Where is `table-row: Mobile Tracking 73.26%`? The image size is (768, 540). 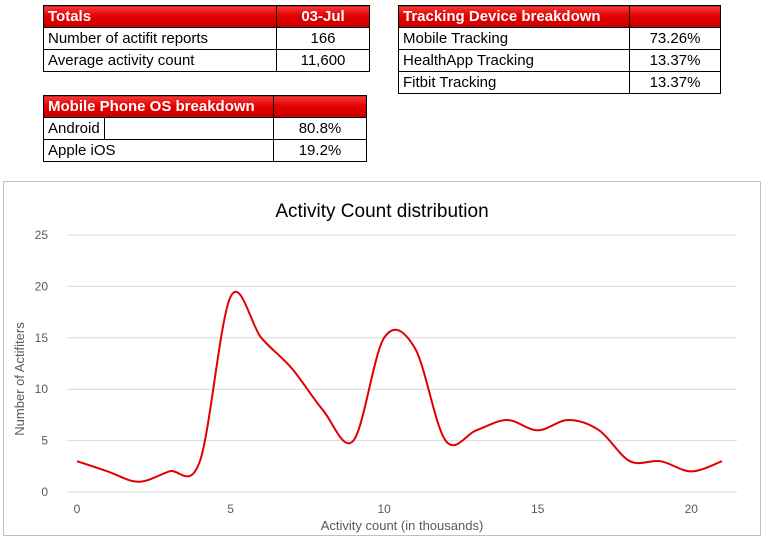 table-row: Mobile Tracking 73.26% is located at coordinates (559, 38).